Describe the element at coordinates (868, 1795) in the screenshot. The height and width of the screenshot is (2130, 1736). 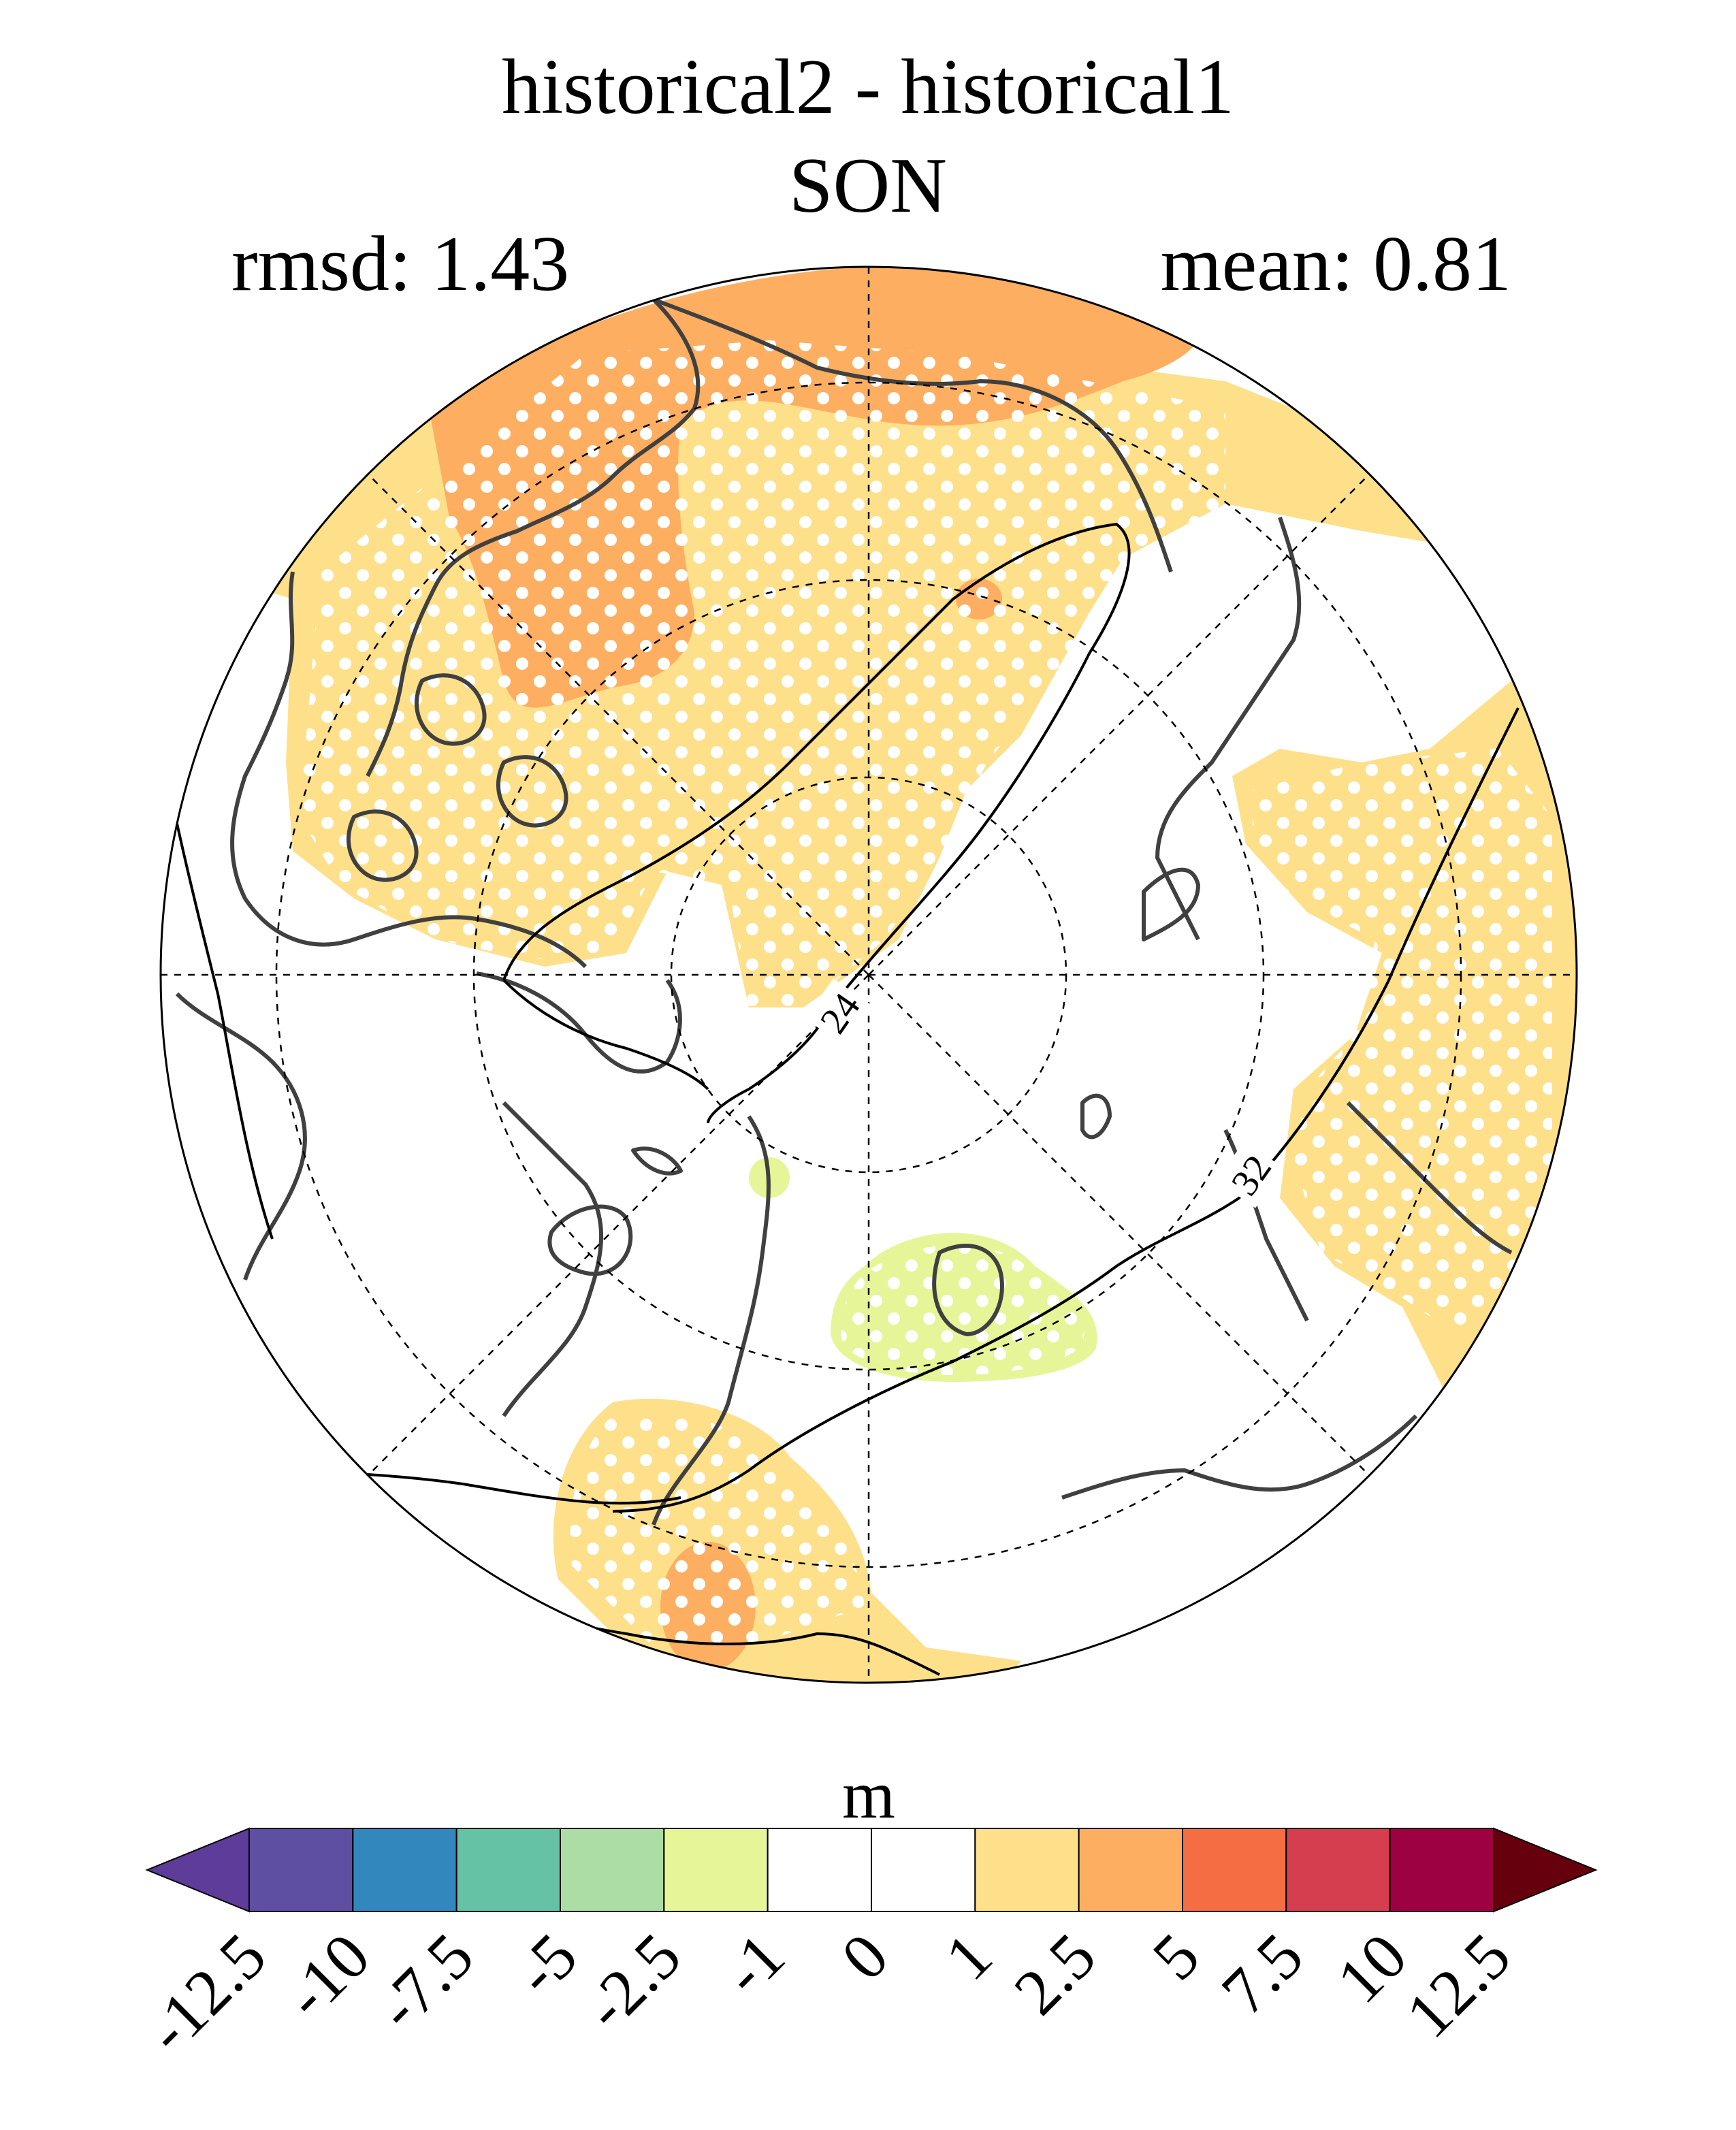
I see `colorbar-unit: m` at that location.